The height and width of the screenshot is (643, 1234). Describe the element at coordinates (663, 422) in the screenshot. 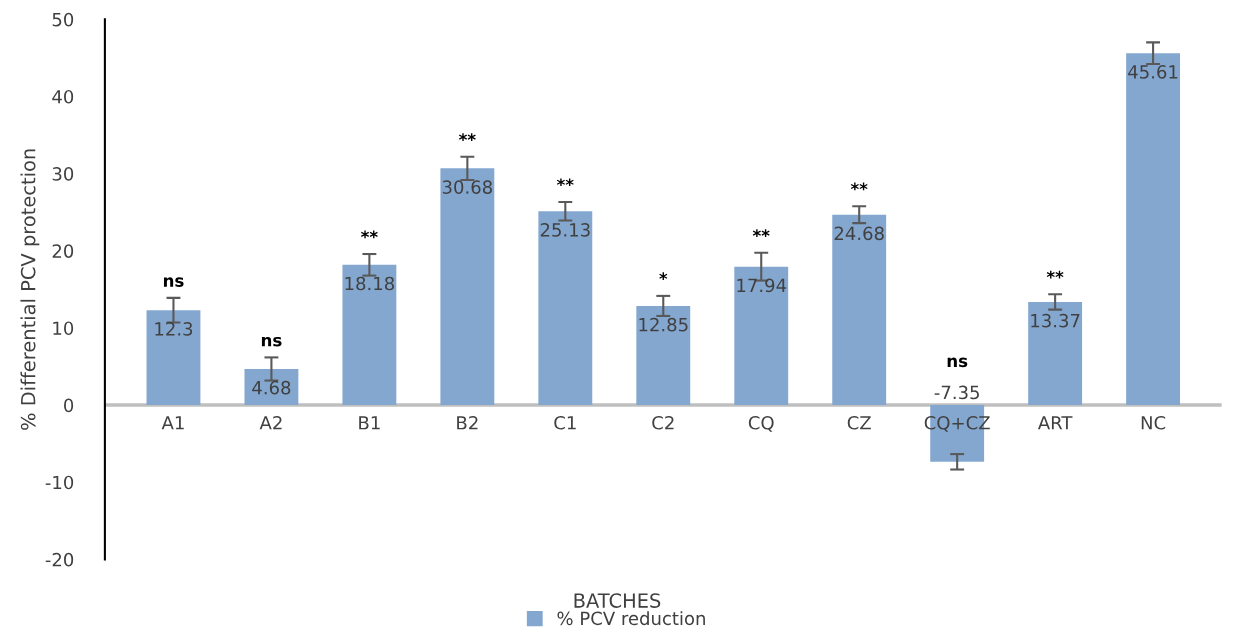

I see `x-tick-label: C2` at that location.